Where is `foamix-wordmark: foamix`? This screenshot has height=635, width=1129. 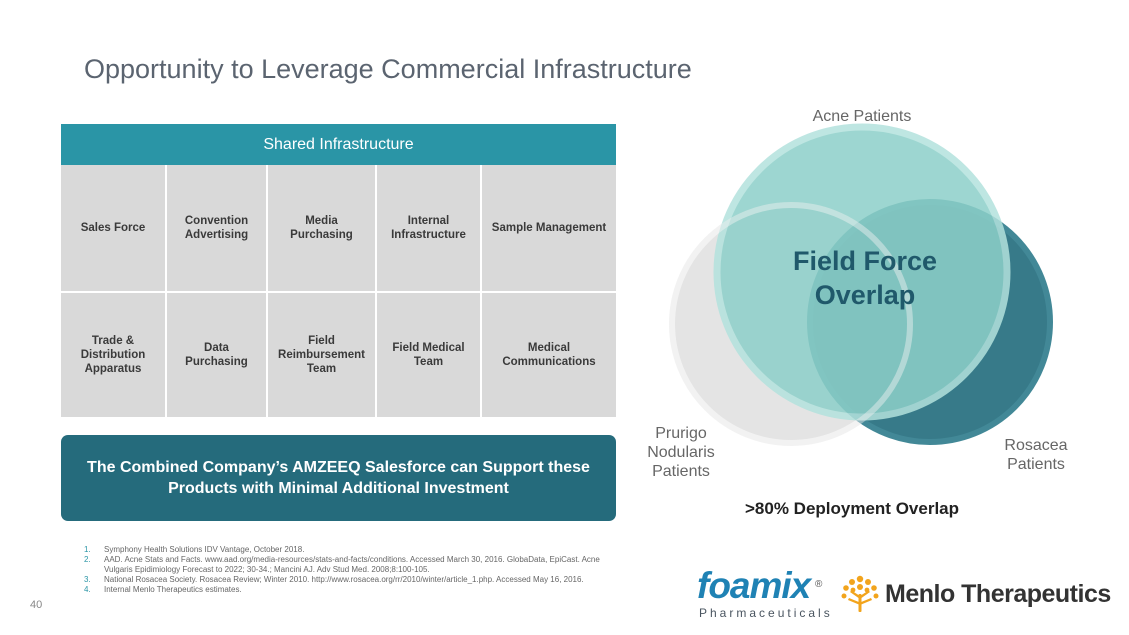
foamix-wordmark: foamix is located at coordinates (754, 585).